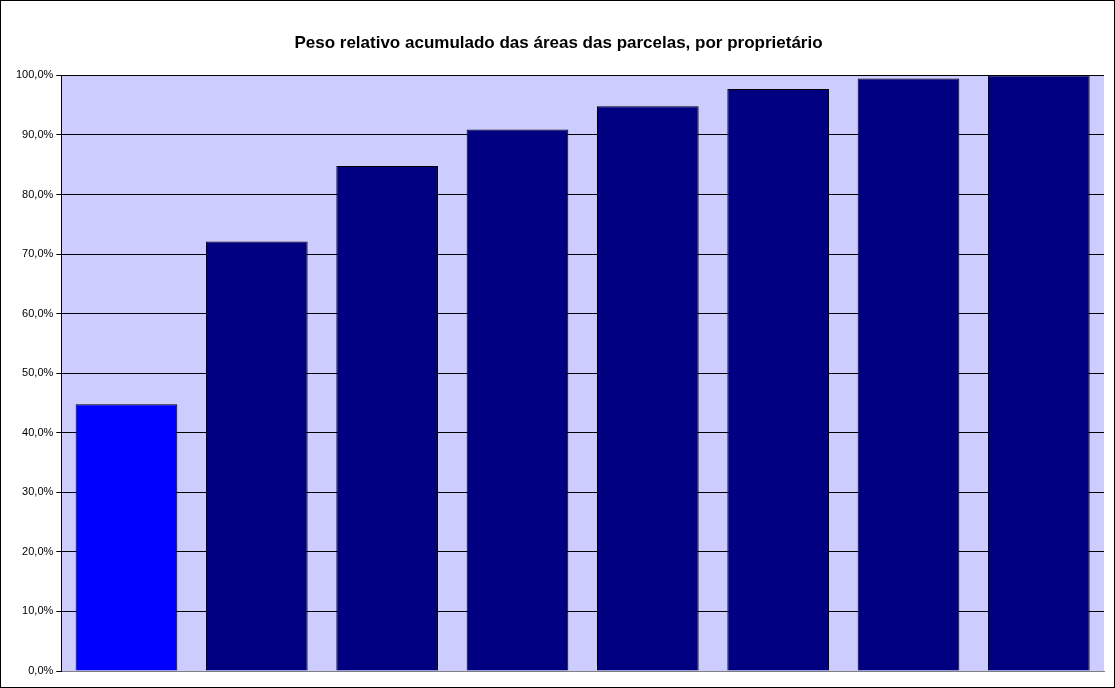  I want to click on y-tick-label: 70,0%, so click(38, 253).